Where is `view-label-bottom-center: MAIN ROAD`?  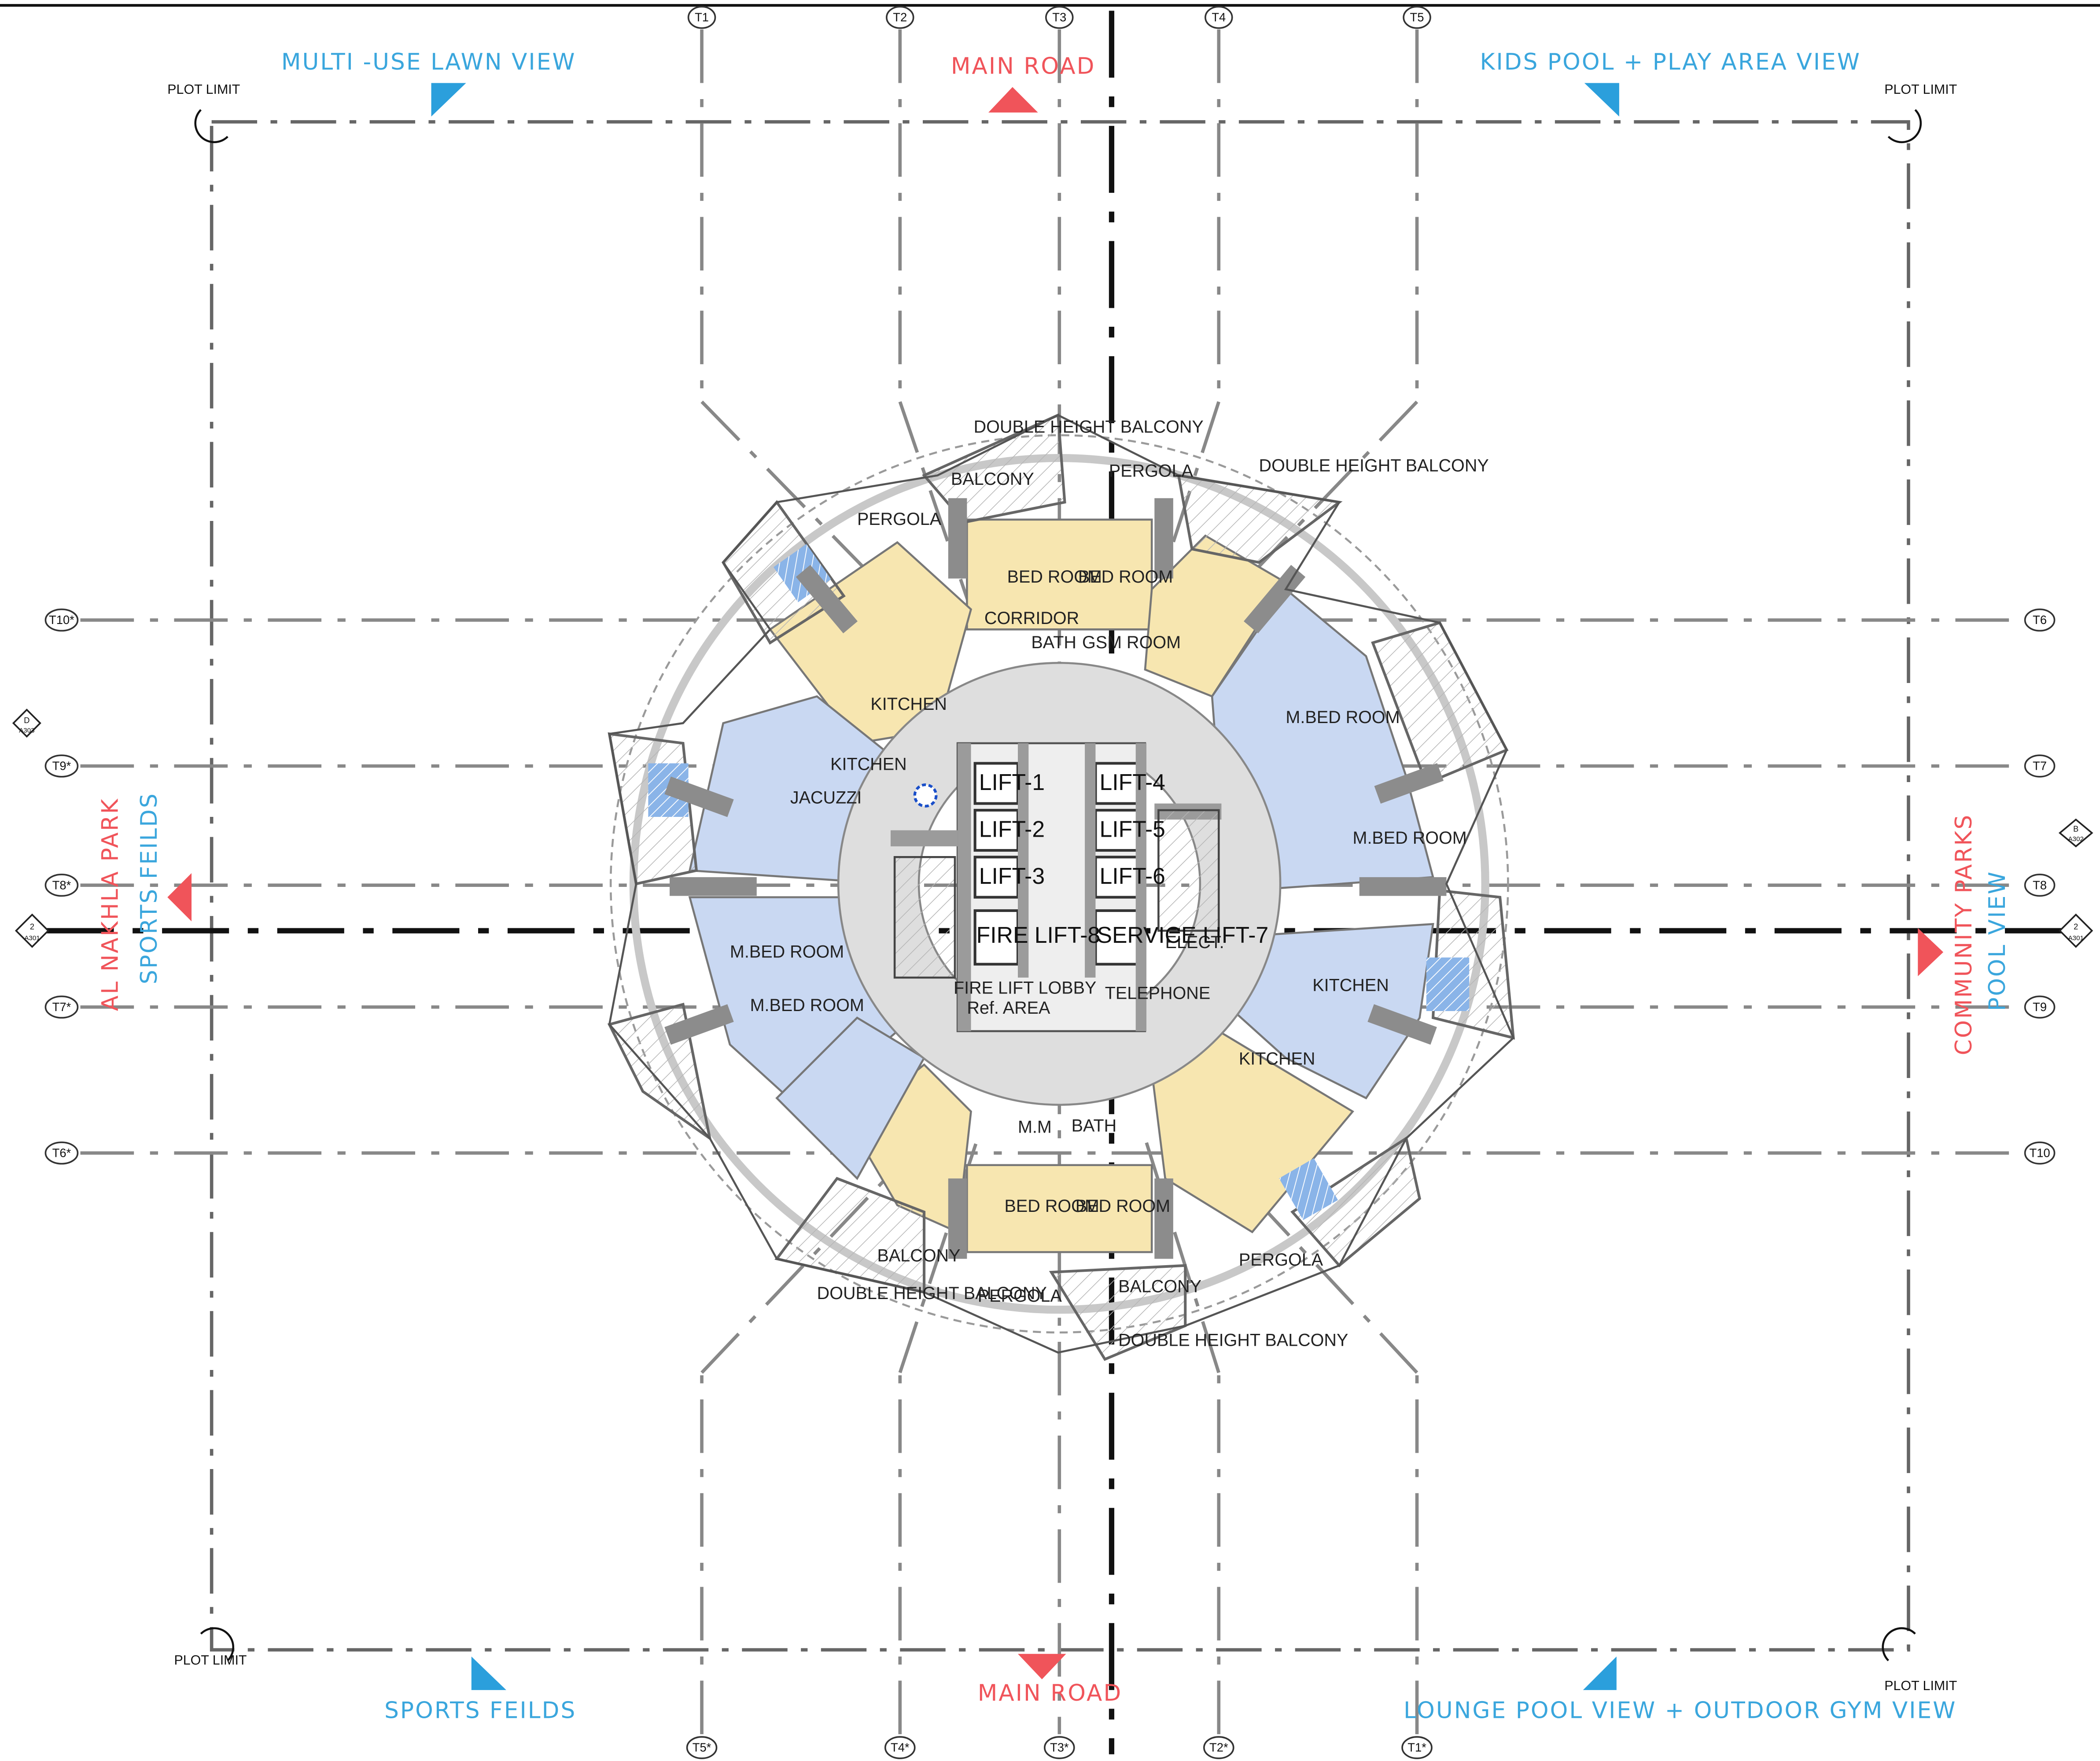
view-label-bottom-center: MAIN ROAD is located at coordinates (1050, 1693).